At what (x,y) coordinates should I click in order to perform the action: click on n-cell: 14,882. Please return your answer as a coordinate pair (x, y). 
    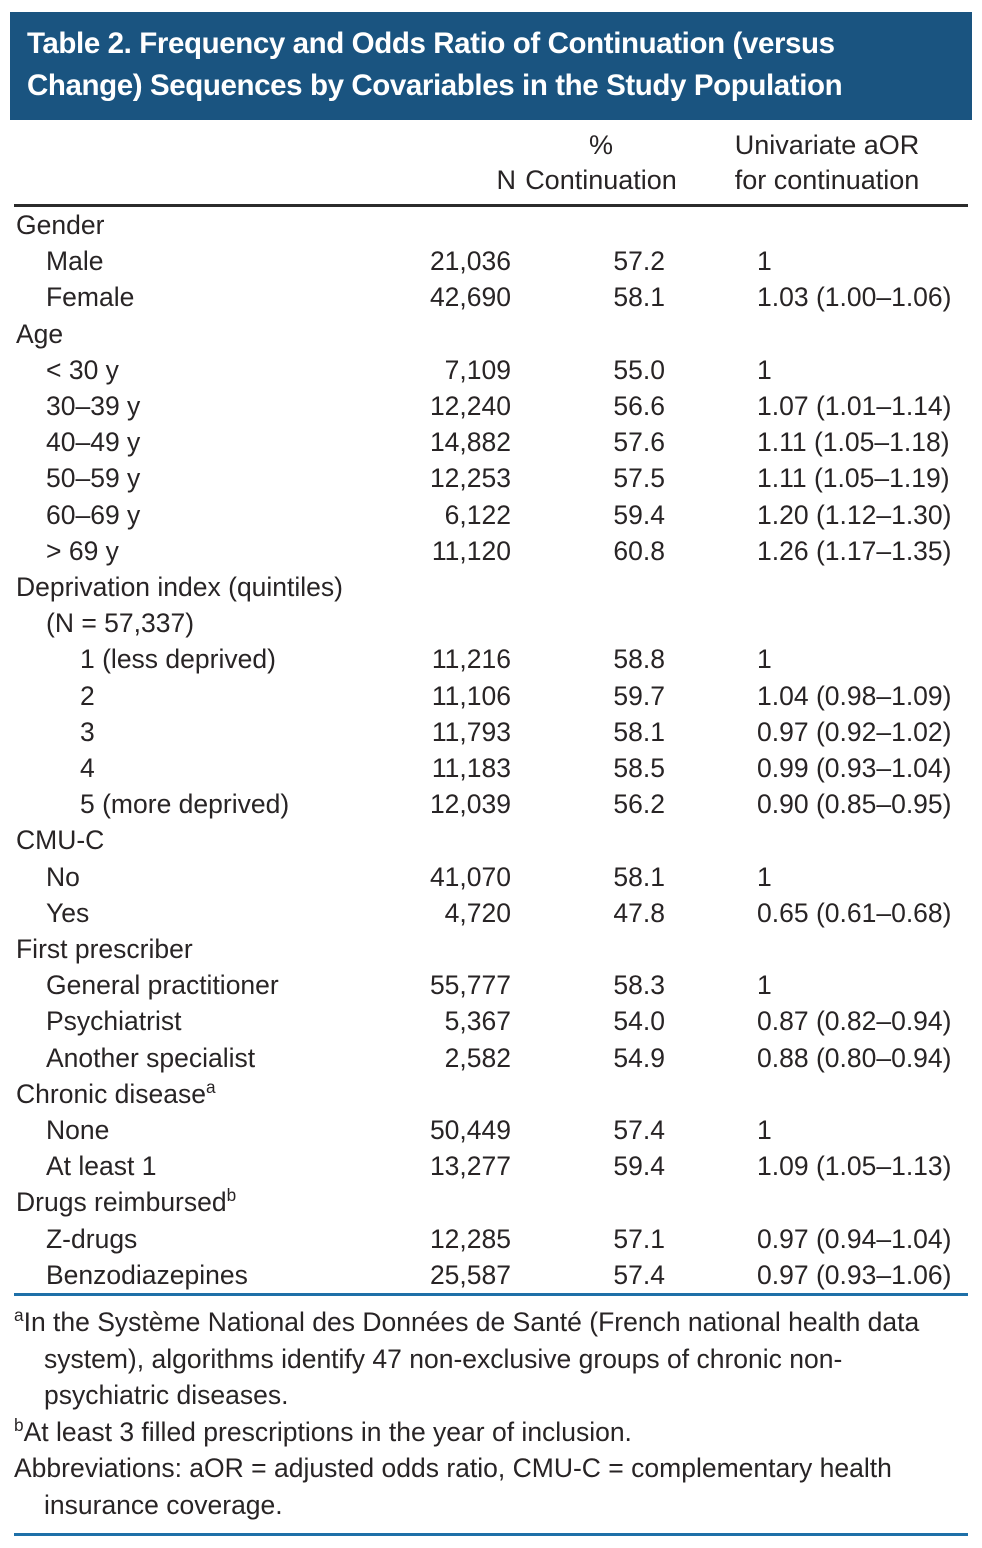
    Looking at the image, I should click on (470, 442).